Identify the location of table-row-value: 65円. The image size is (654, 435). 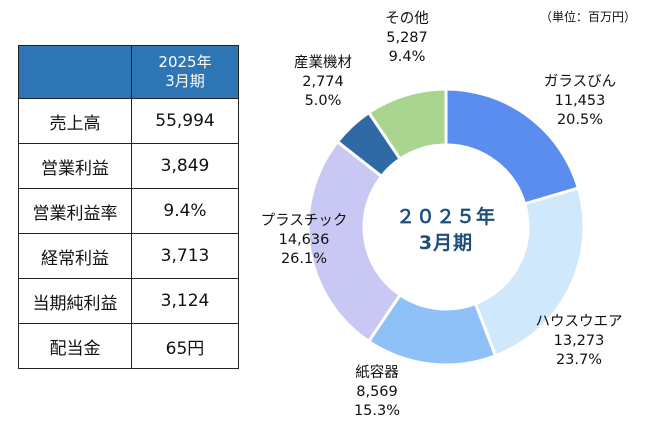
(185, 346).